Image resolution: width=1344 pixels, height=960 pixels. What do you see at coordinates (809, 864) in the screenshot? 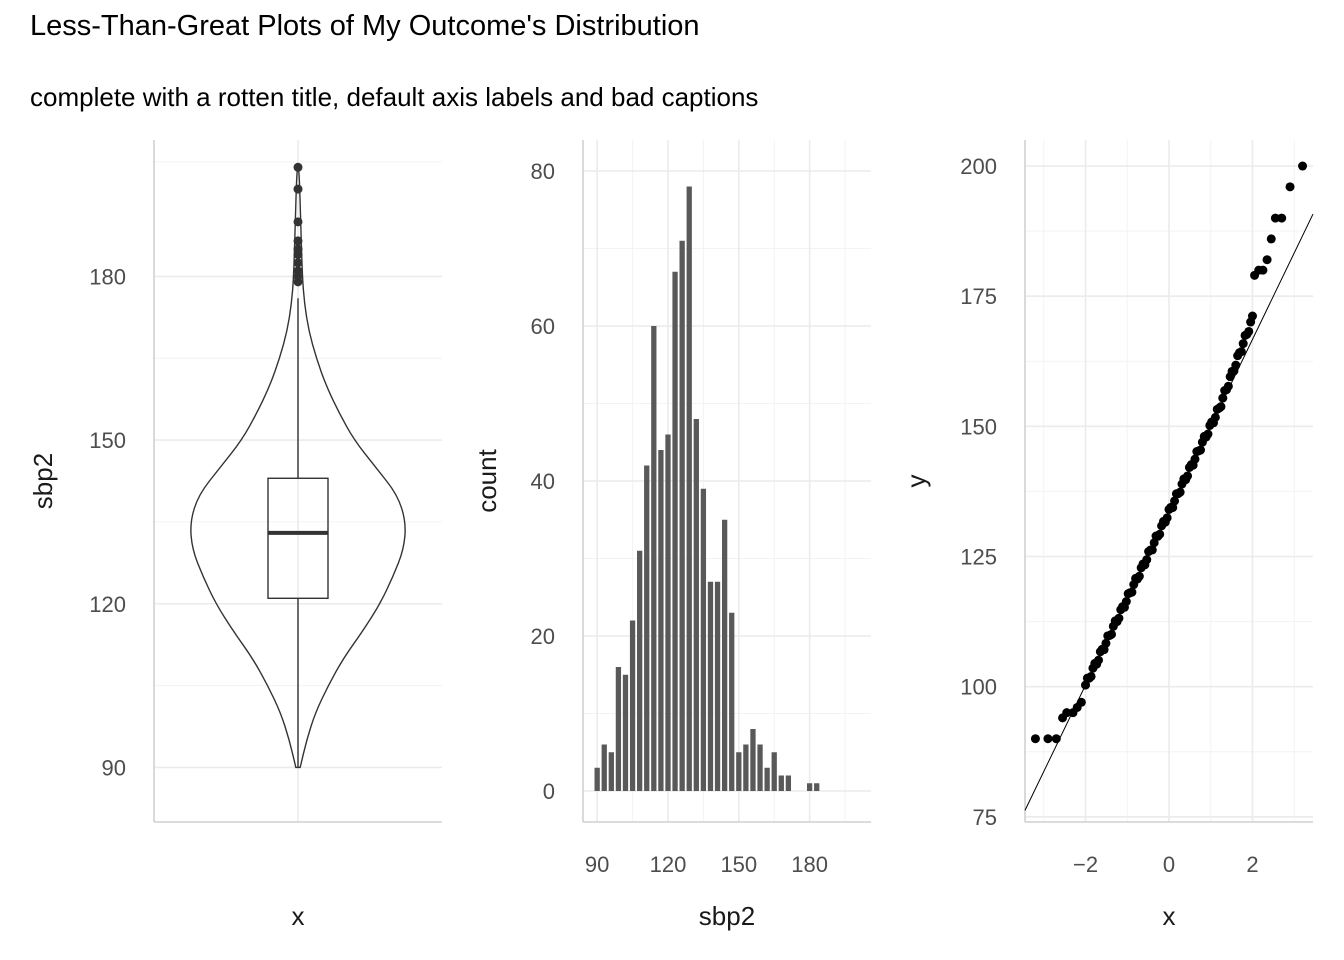
I see `p2-x-tick-label: 180` at bounding box center [809, 864].